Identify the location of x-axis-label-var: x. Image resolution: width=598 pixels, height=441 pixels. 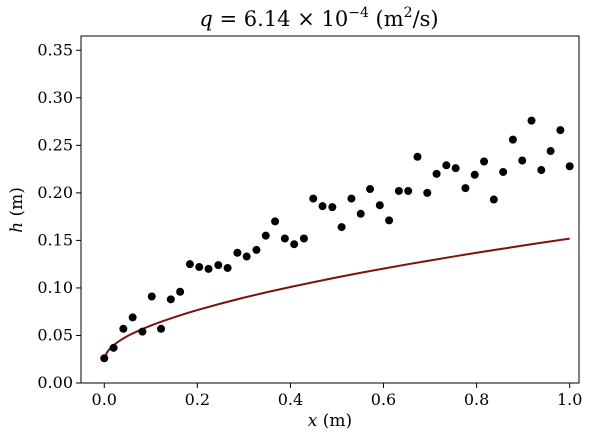
(313, 421).